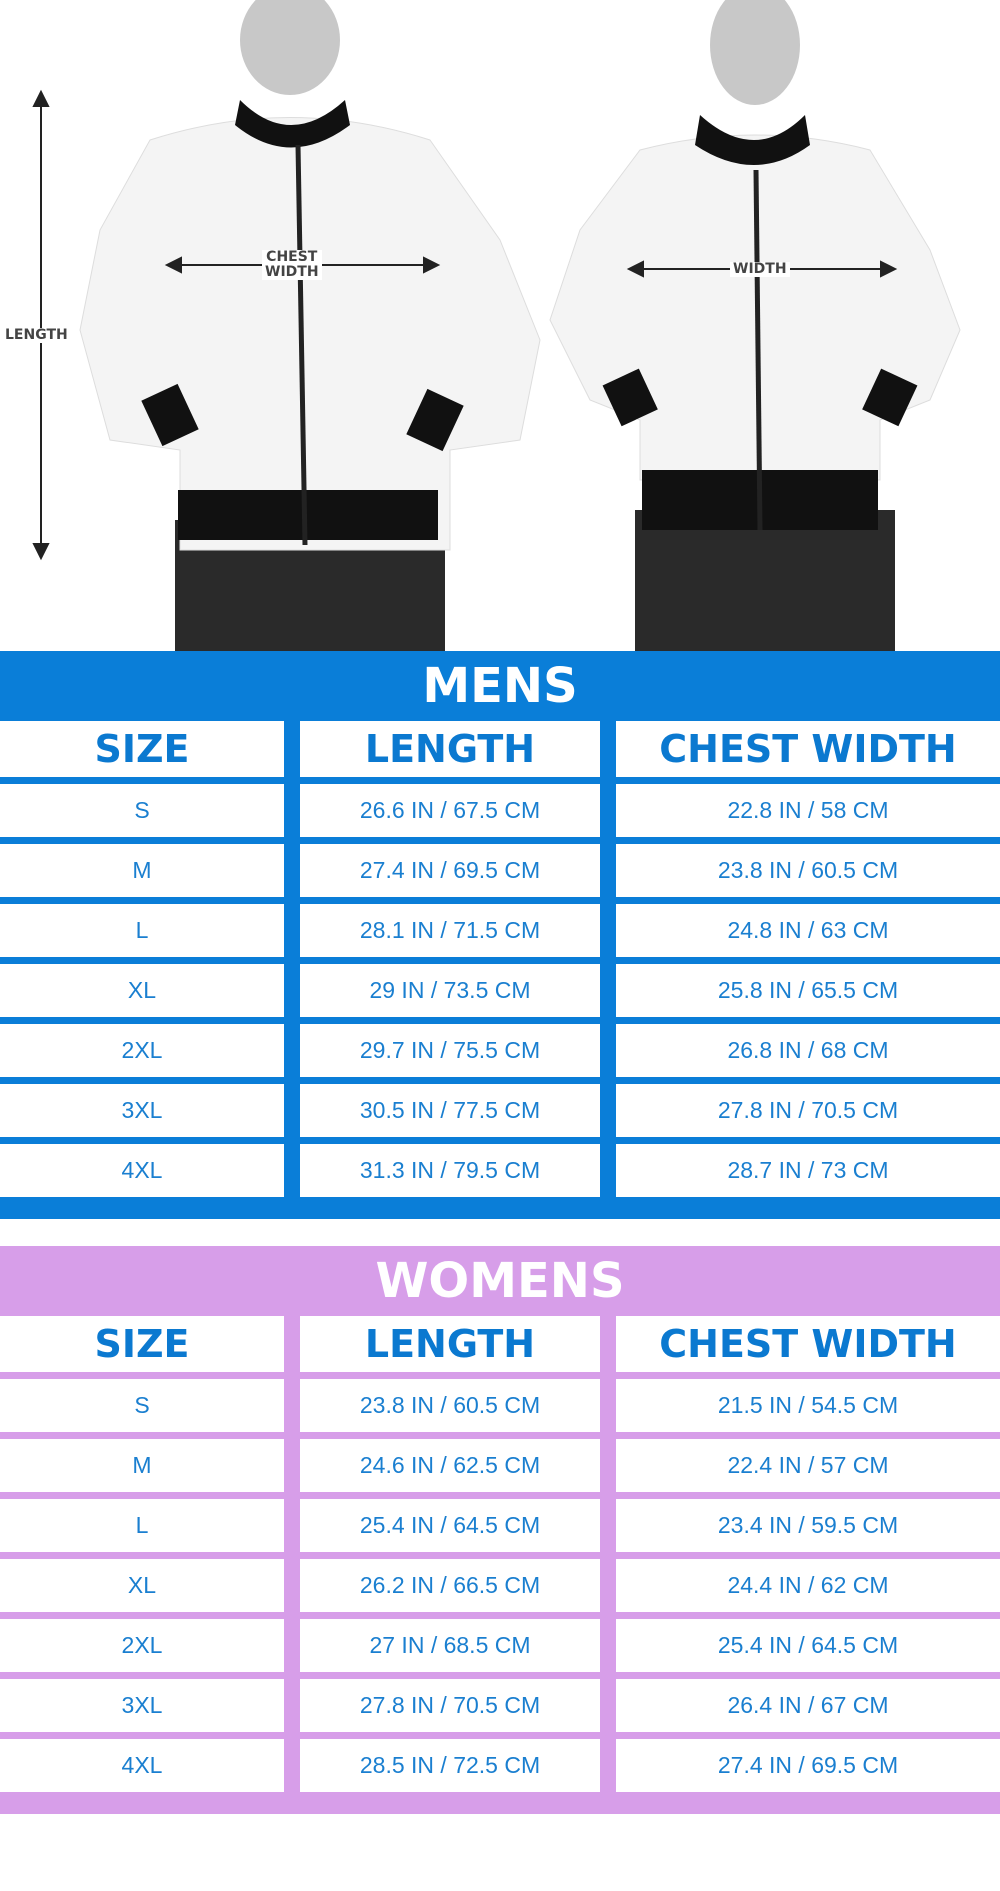 Image resolution: width=1000 pixels, height=1891 pixels. What do you see at coordinates (450, 1525) in the screenshot?
I see `length-cell: 25.4 IN / 64.5 CM` at bounding box center [450, 1525].